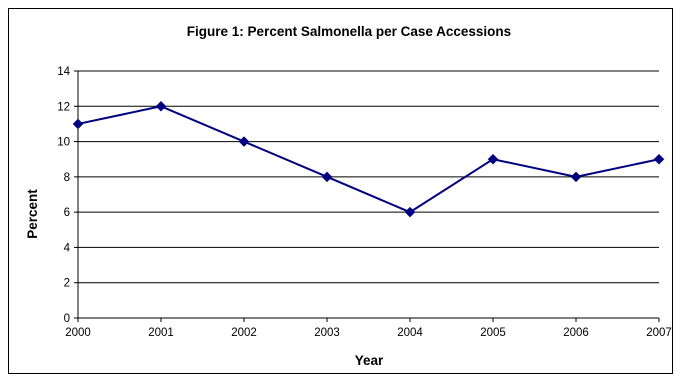 The width and height of the screenshot is (681, 381). I want to click on x-tick-label: 2003, so click(327, 333).